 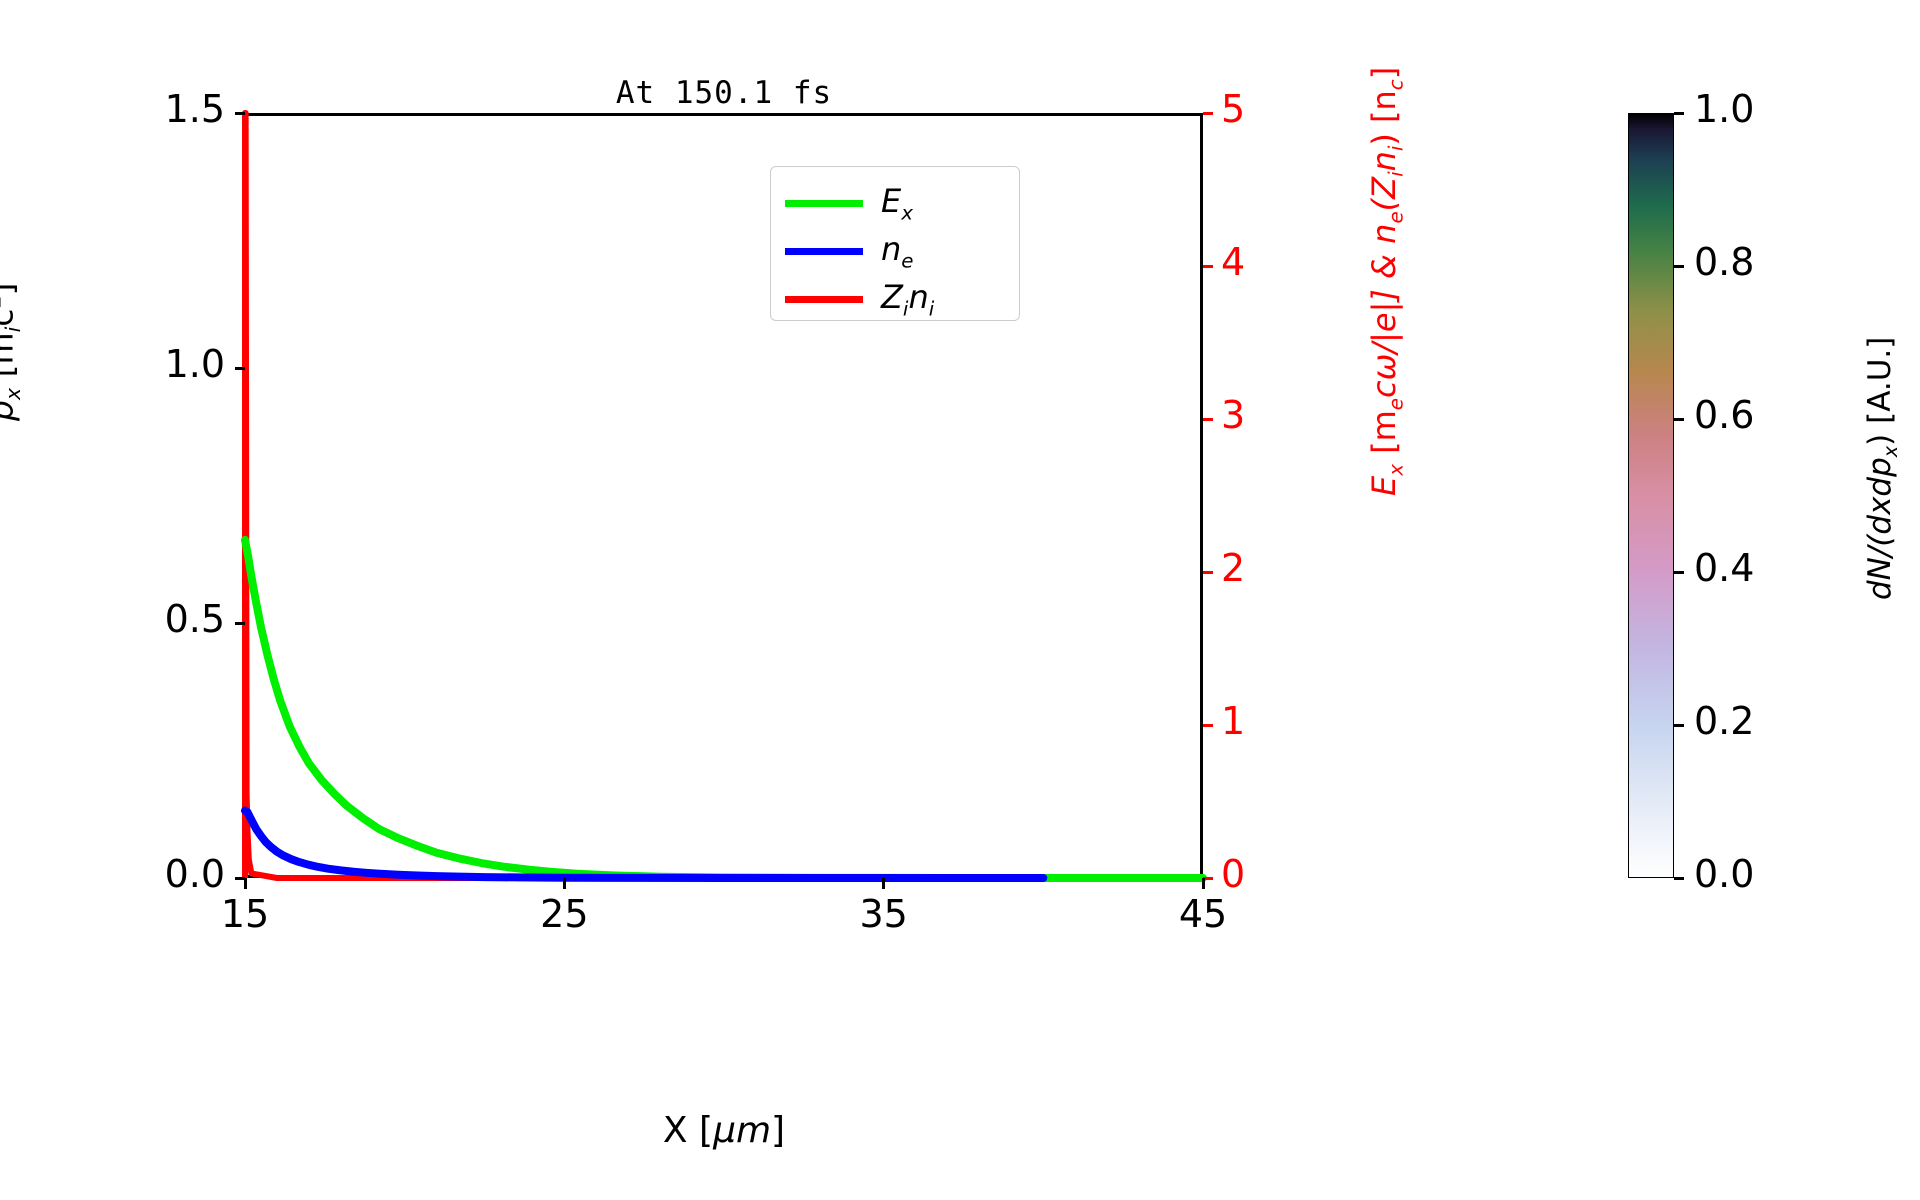 I want to click on colorbar-tick-label-4: 0.8, so click(x=1724, y=262).